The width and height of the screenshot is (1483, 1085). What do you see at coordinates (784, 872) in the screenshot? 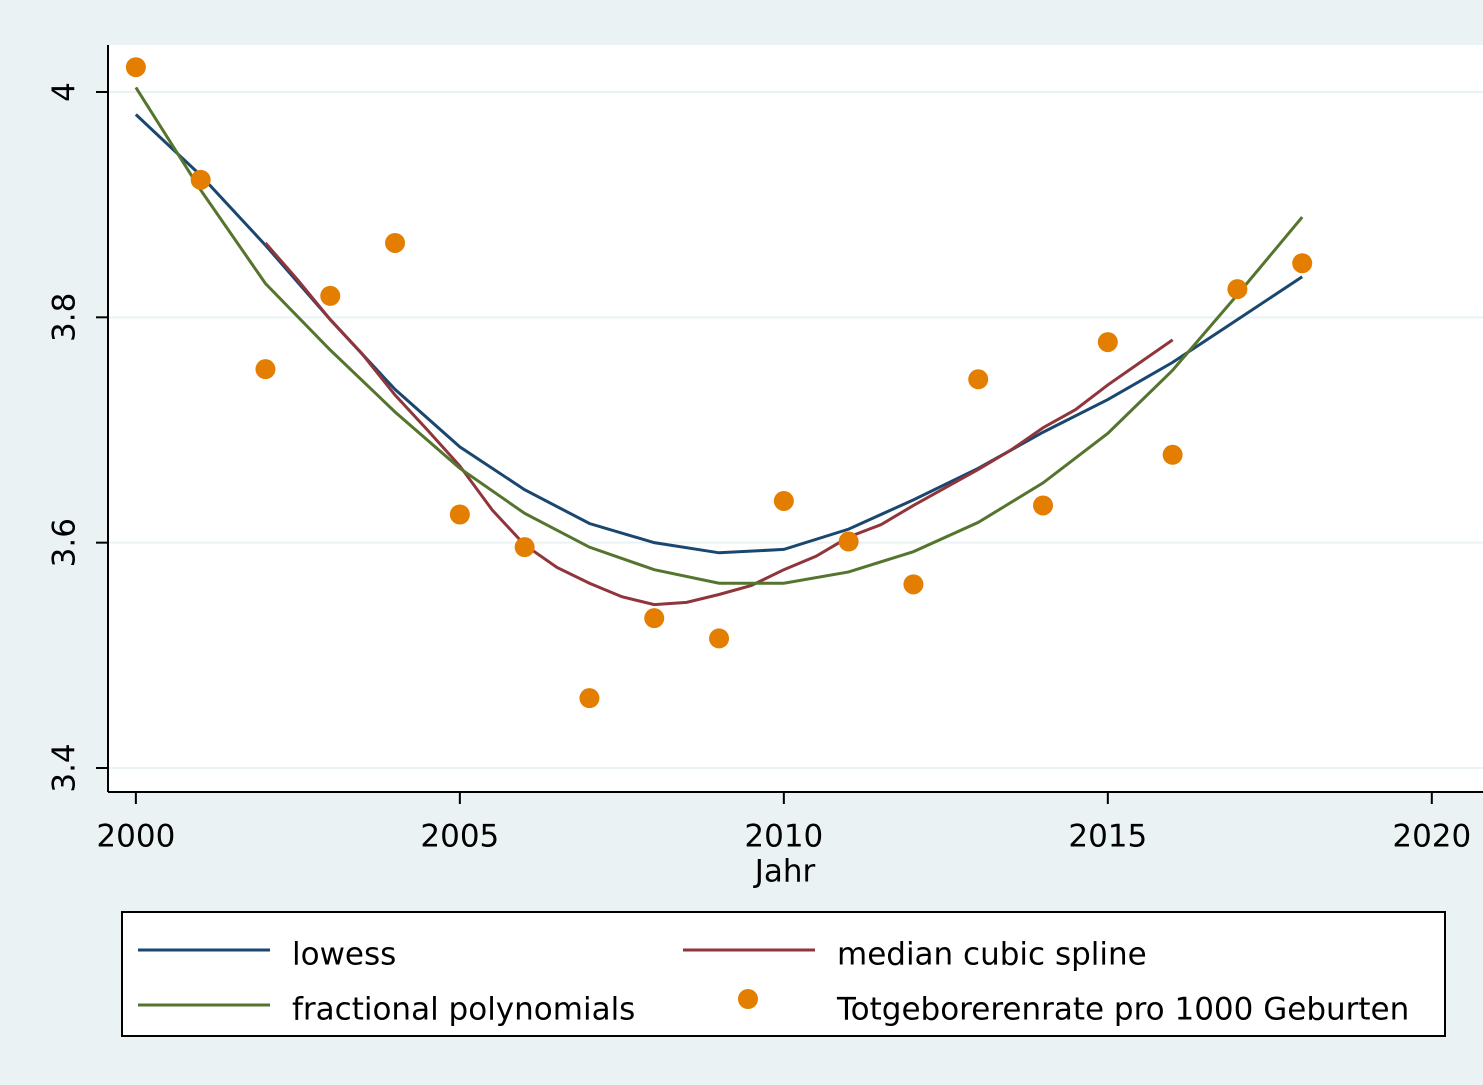
I see `x-axis-label: Jahr` at bounding box center [784, 872].